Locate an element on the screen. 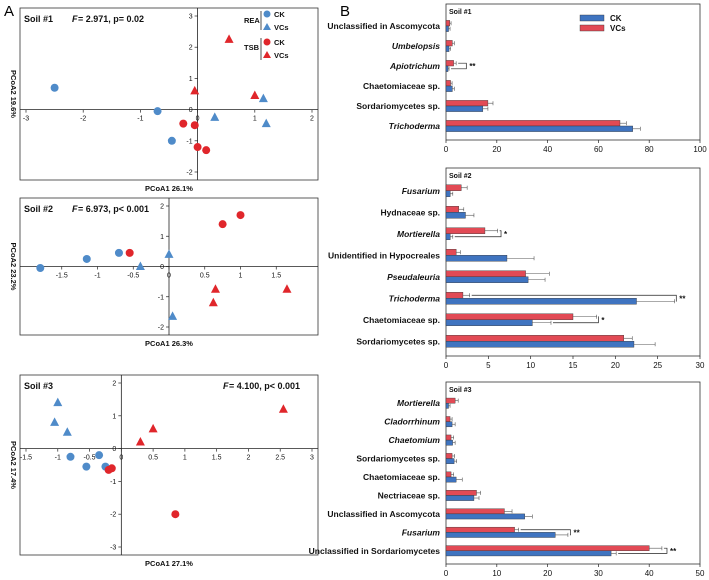  x-tick-label: 15 is located at coordinates (573, 365).